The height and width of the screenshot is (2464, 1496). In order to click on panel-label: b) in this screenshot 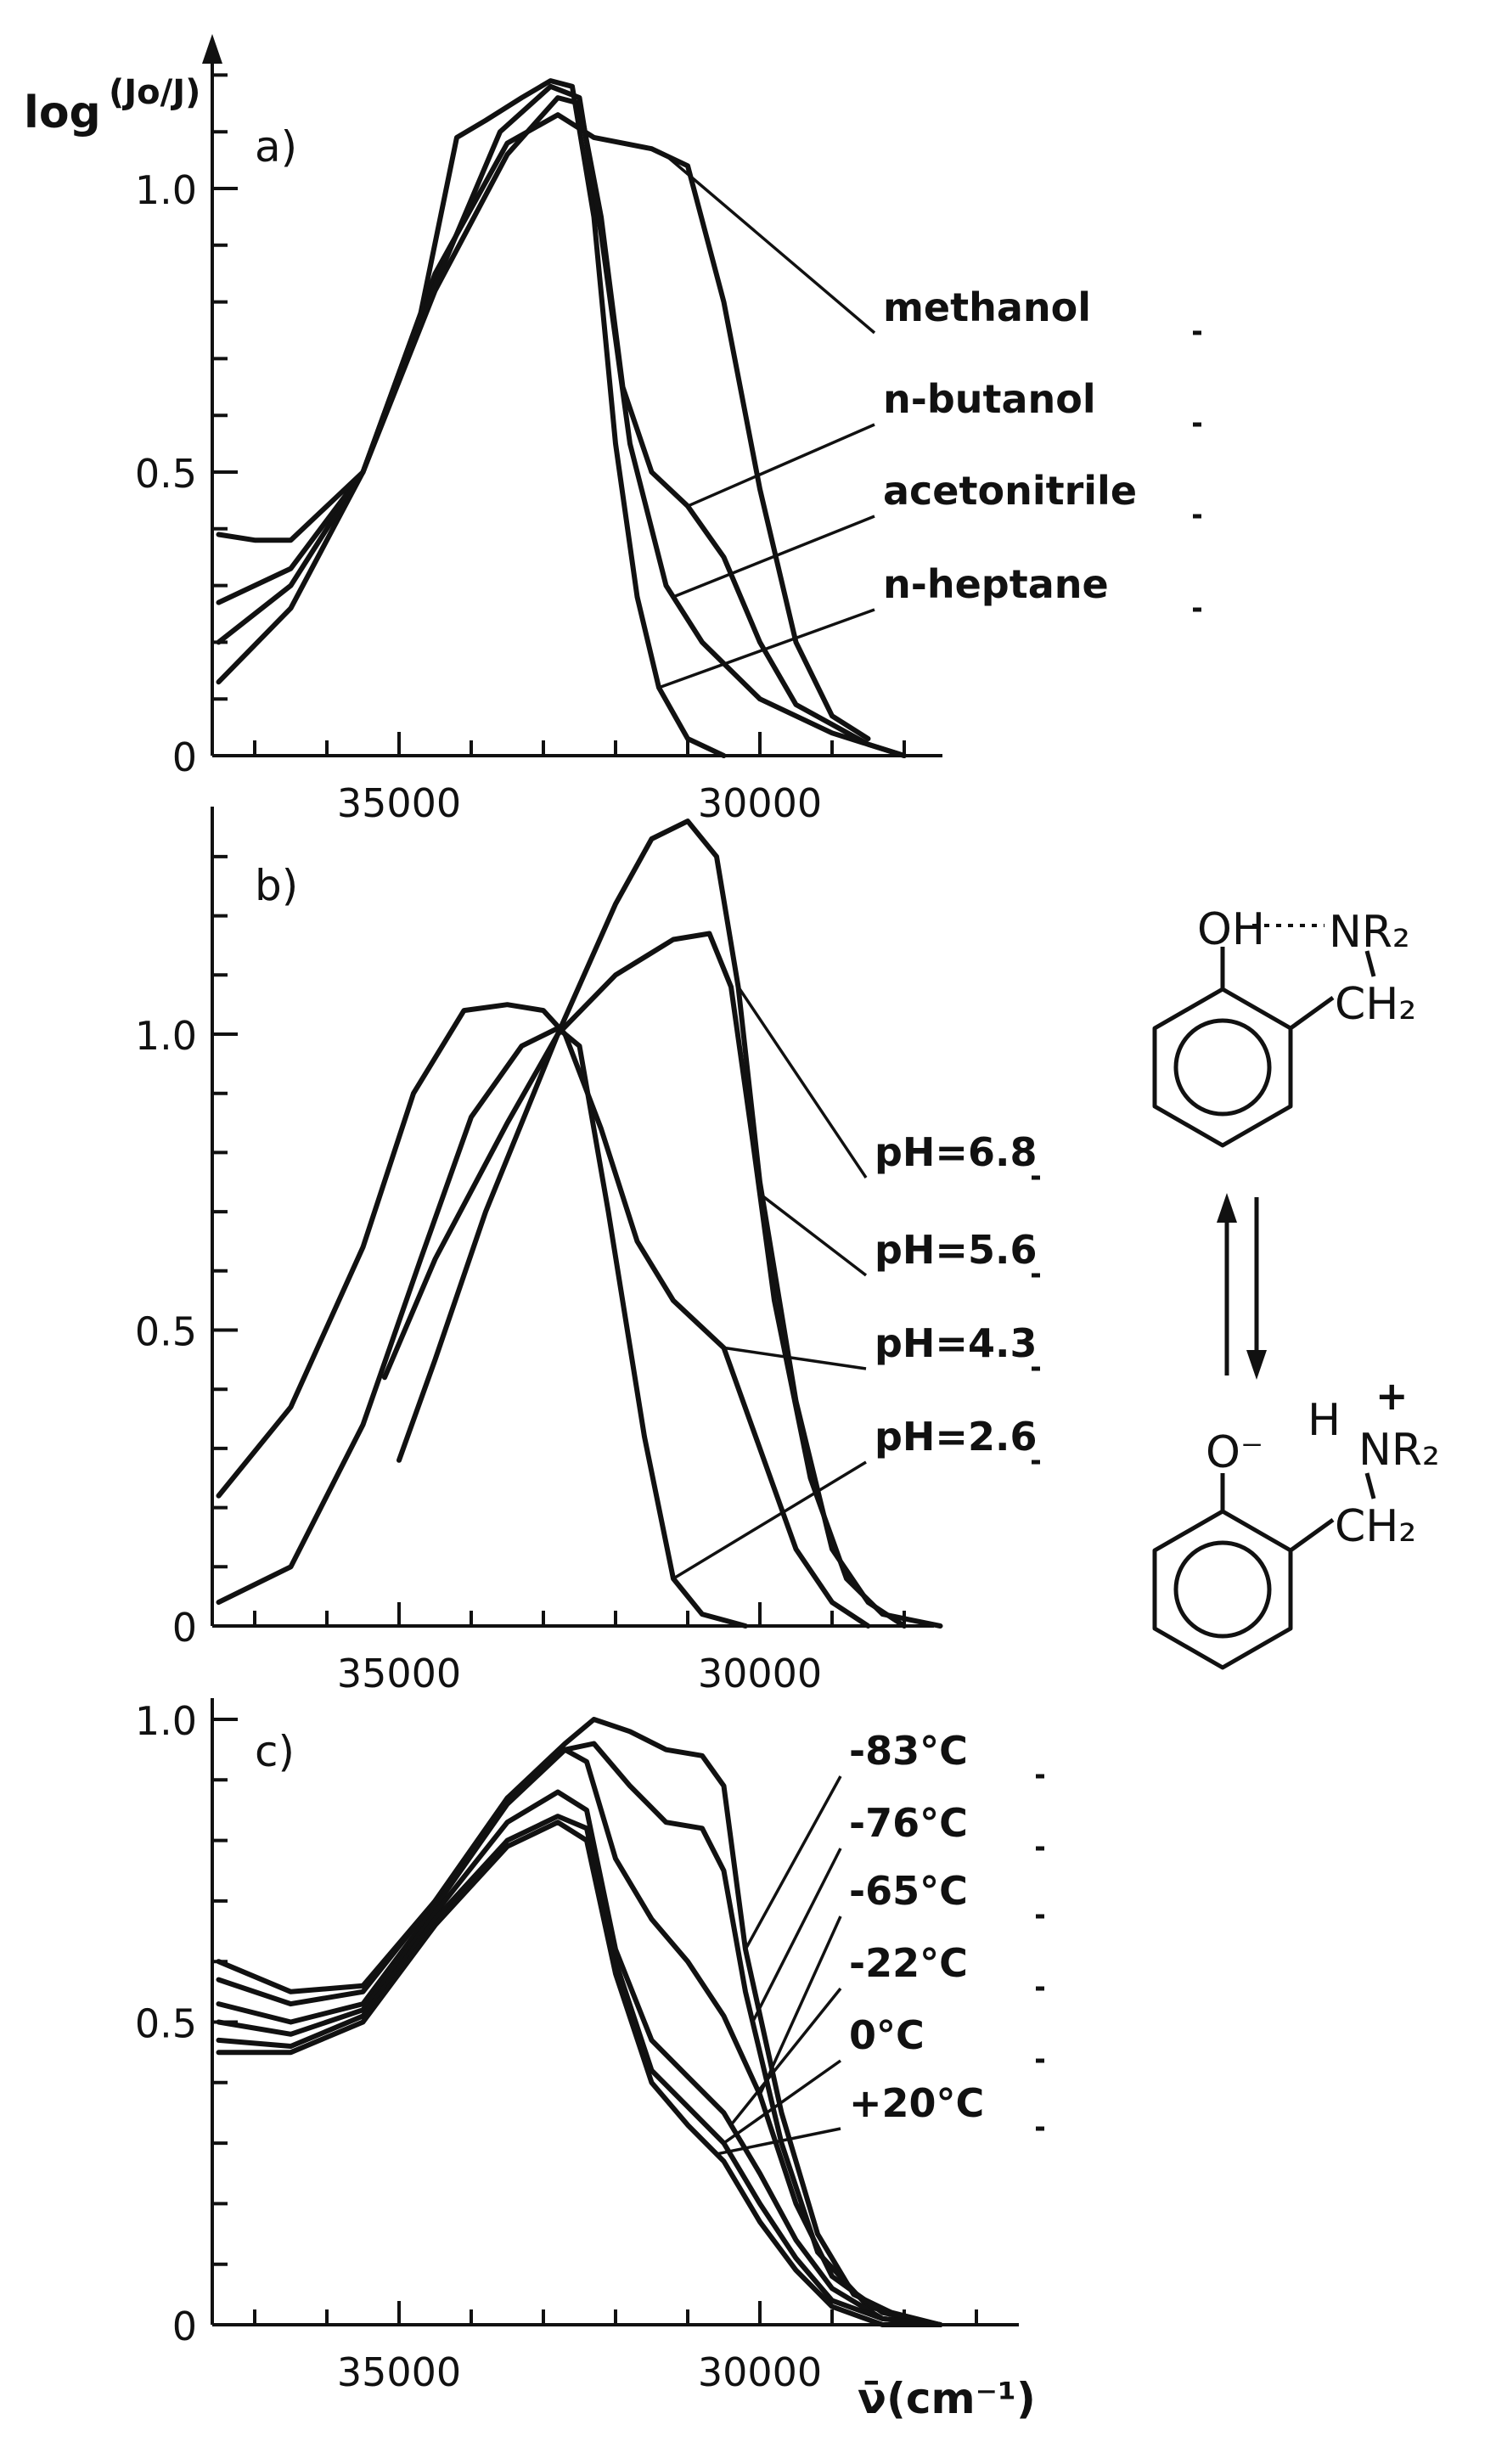, I will do `click(276, 885)`.